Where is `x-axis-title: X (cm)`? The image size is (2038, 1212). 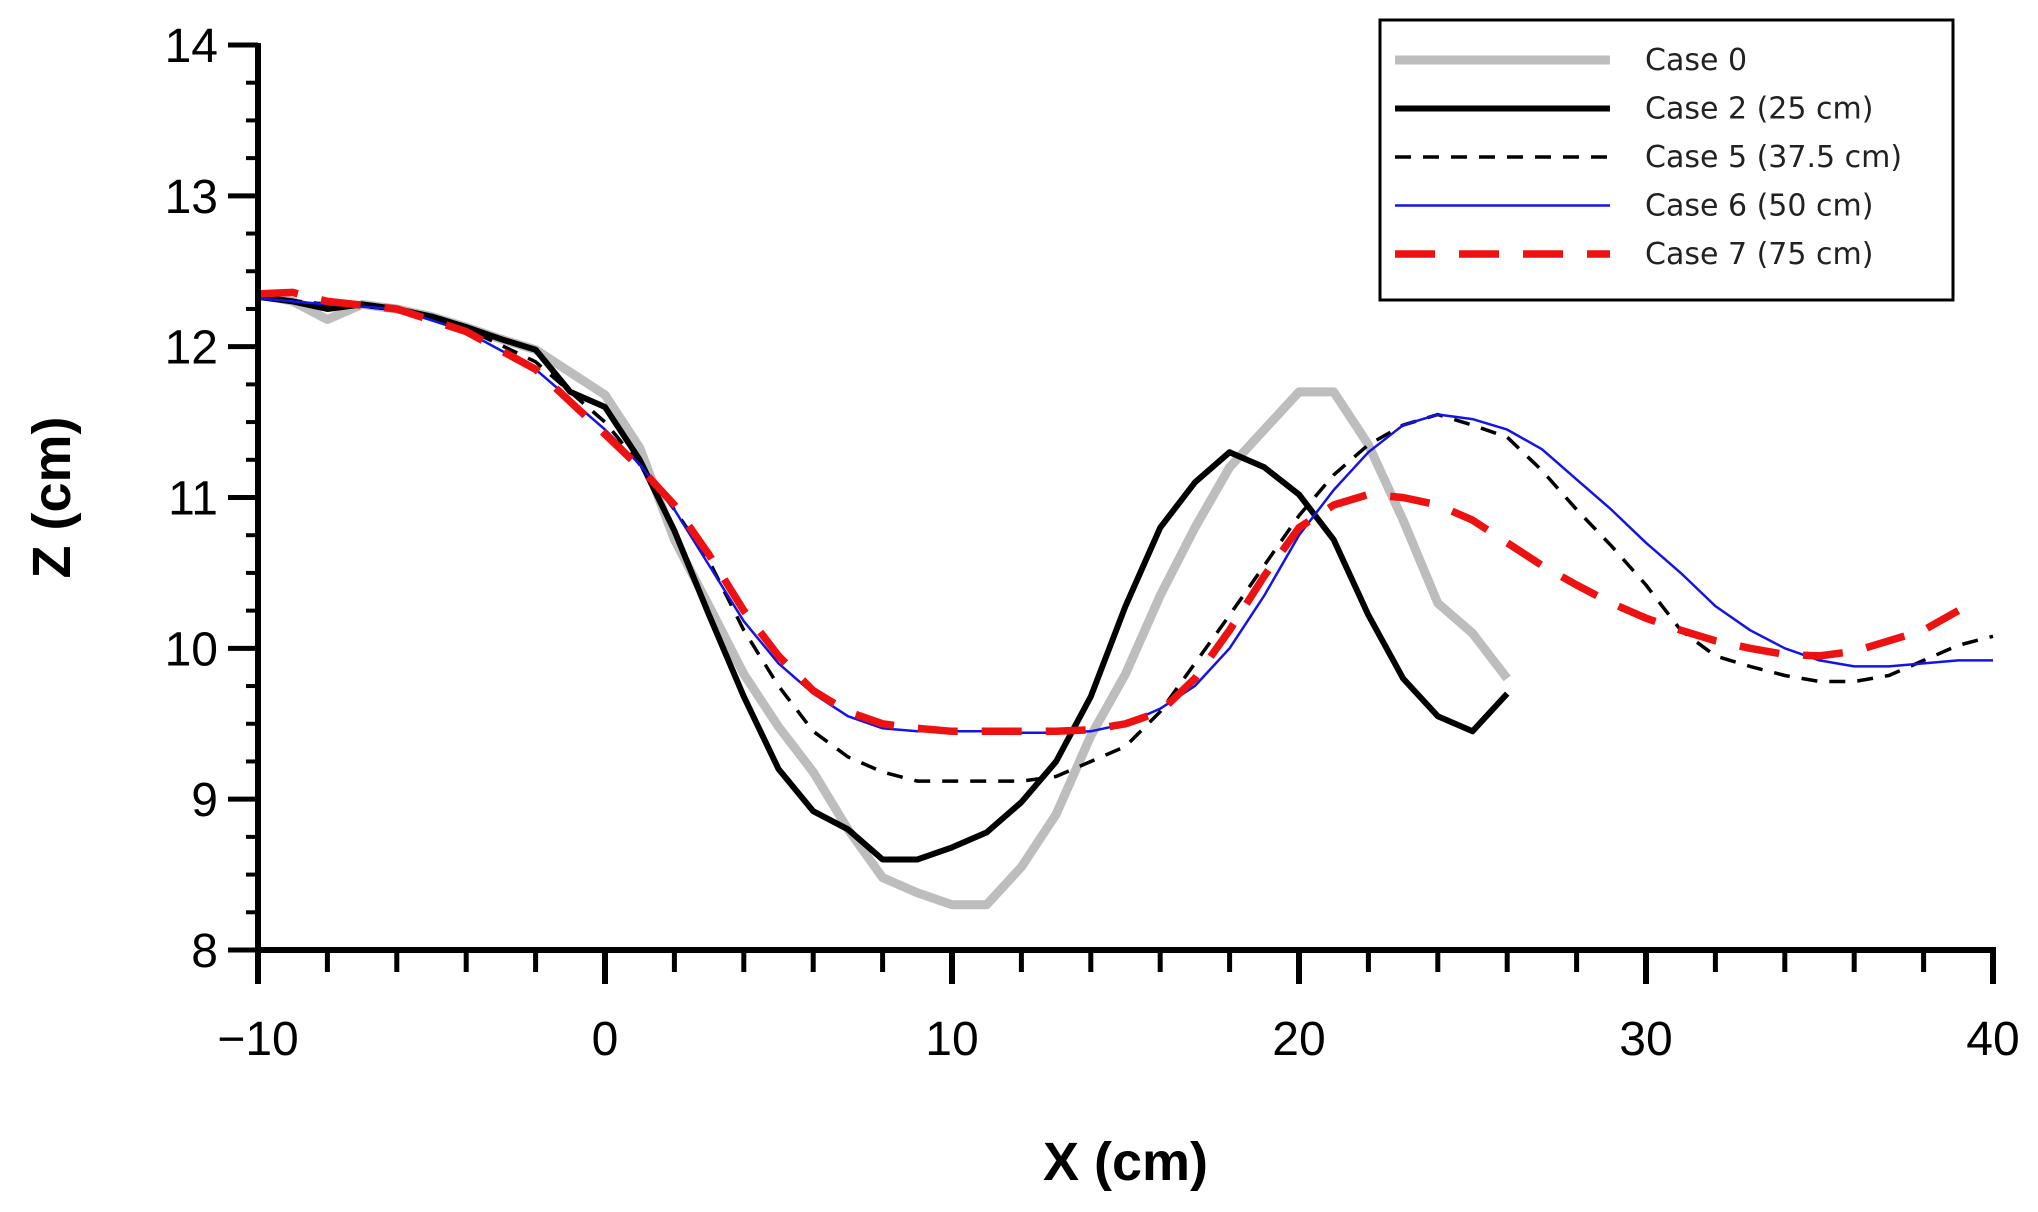 x-axis-title: X (cm) is located at coordinates (1125, 1162).